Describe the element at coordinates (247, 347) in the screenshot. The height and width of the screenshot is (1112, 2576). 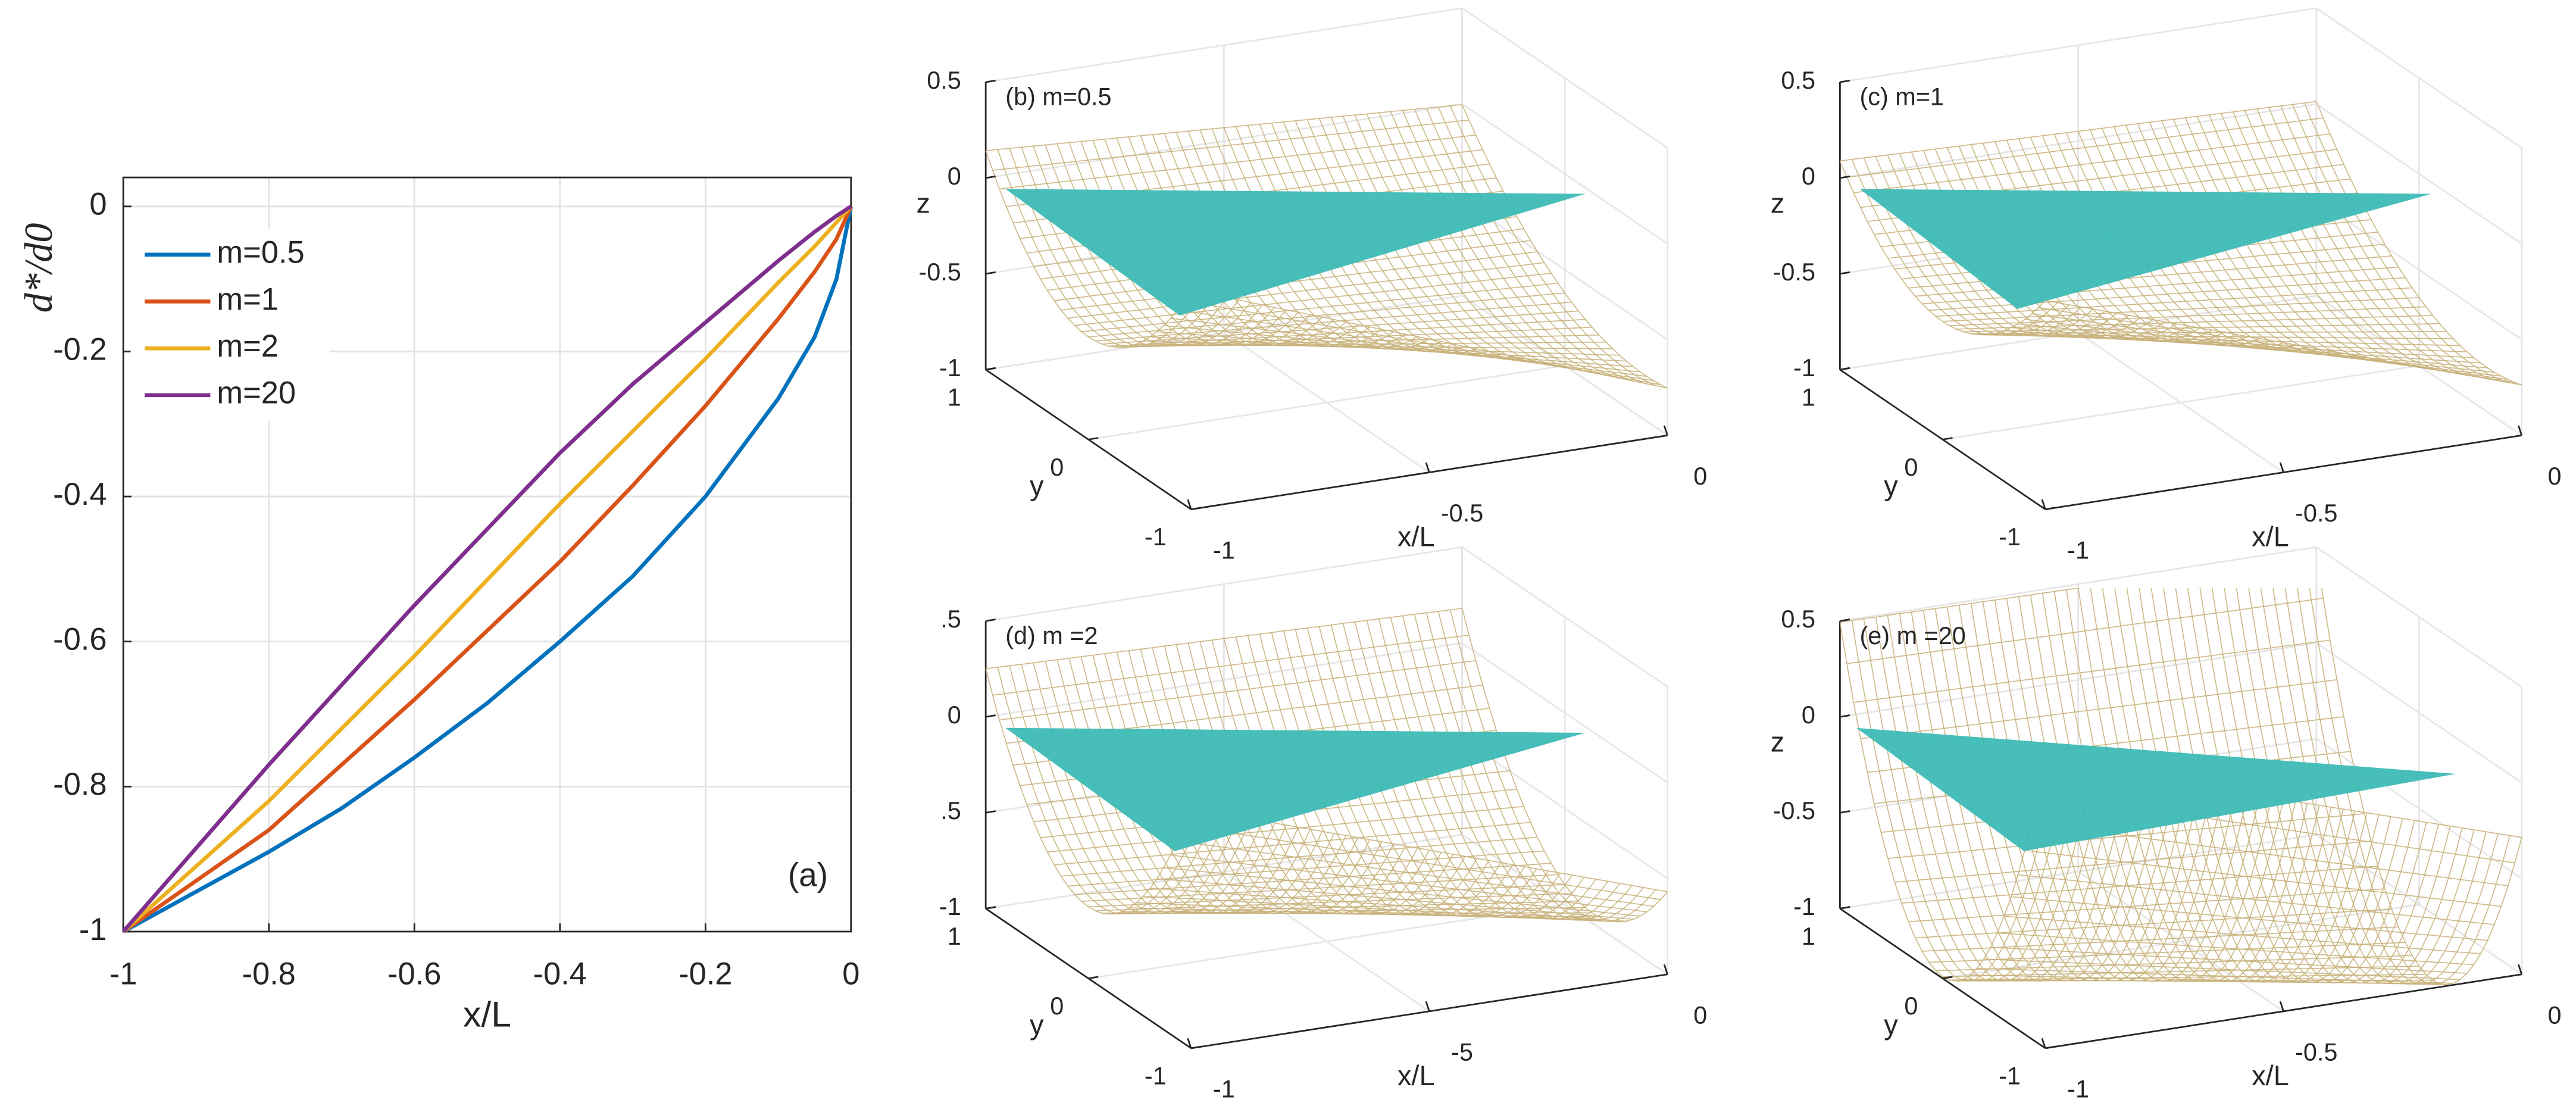
I see `legend-label: m=2` at that location.